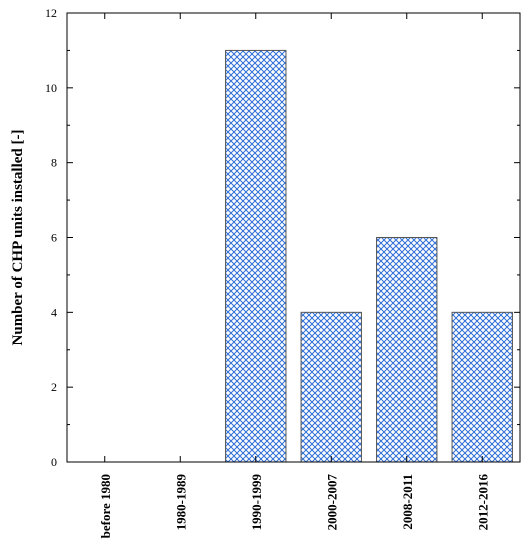 This screenshot has height=550, width=528. What do you see at coordinates (105, 506) in the screenshot?
I see `x-category-label: before 1980` at bounding box center [105, 506].